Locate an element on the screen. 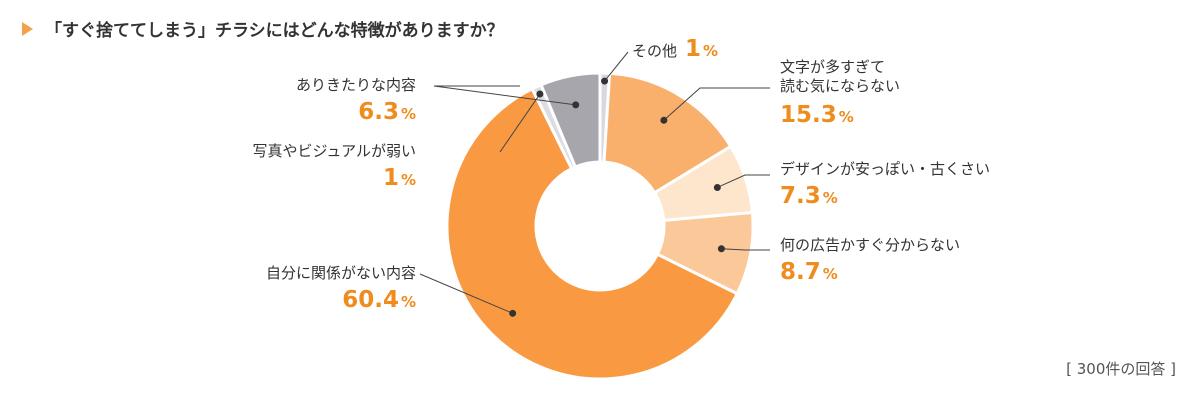 The width and height of the screenshot is (1200, 400). label-too-much-text-value: 15.3% is located at coordinates (817, 115).